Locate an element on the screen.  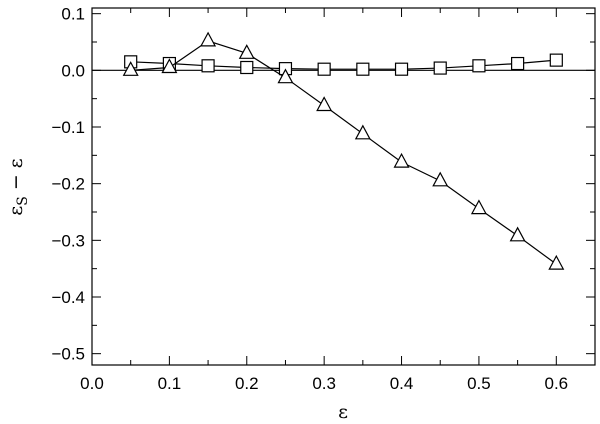
x-tick-label: 0.1 is located at coordinates (170, 383).